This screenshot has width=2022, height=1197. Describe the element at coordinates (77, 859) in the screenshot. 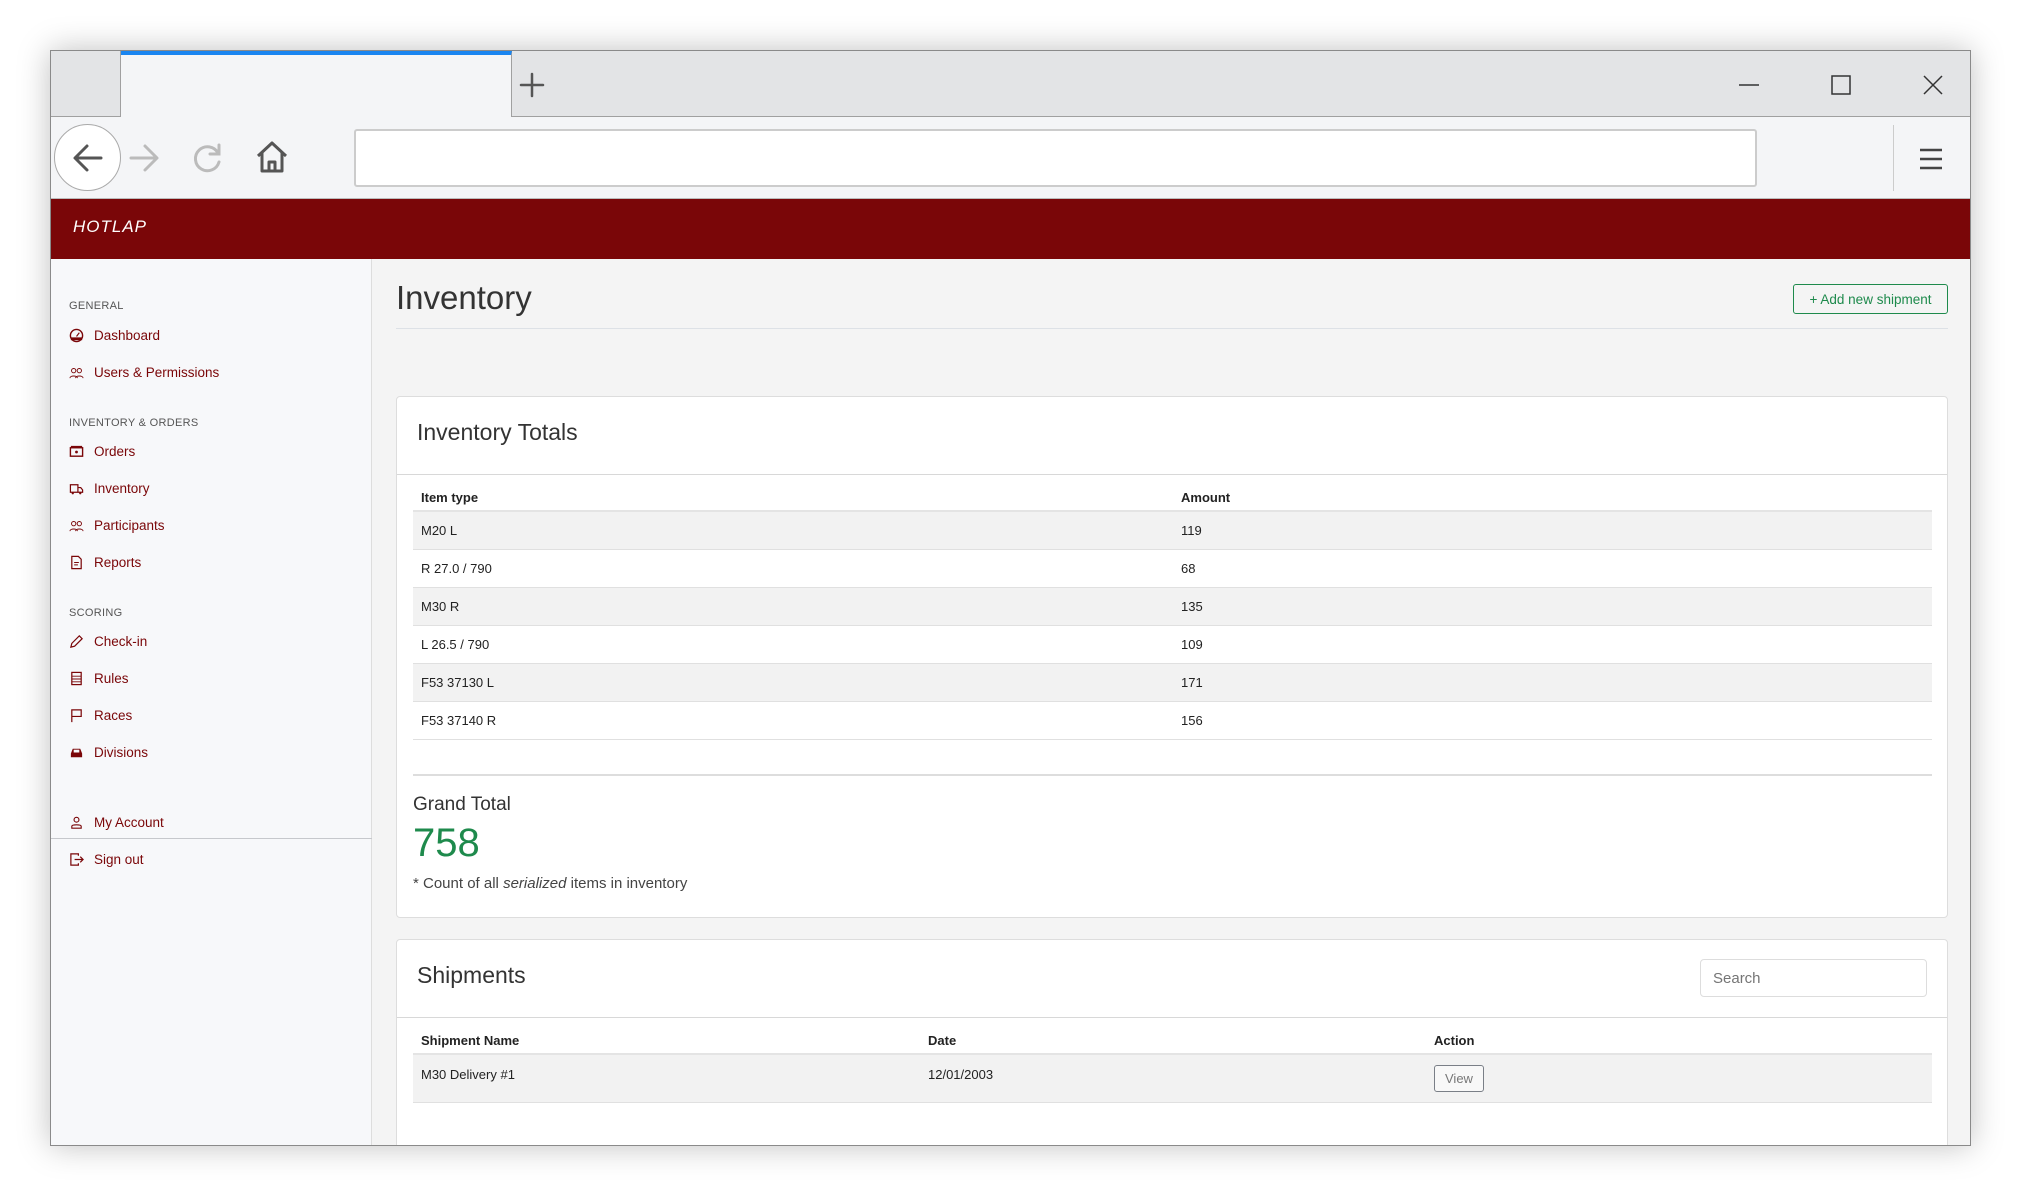

I see `sign-out-icon` at that location.